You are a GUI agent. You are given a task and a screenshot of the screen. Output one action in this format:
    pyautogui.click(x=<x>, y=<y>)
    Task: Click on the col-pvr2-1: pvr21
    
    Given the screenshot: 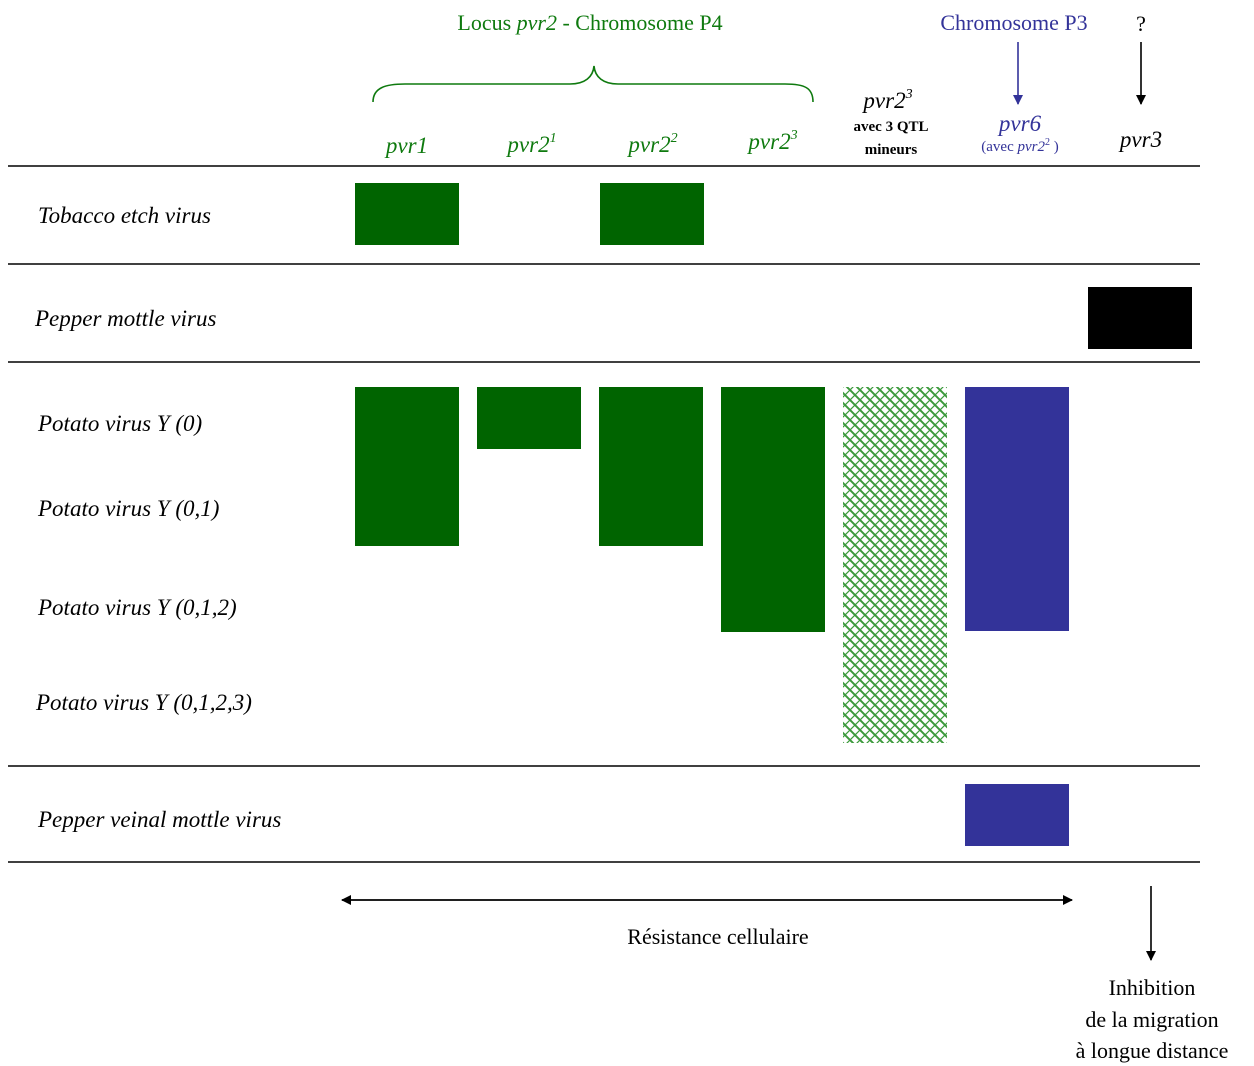 What is the action you would take?
    pyautogui.click(x=530, y=144)
    